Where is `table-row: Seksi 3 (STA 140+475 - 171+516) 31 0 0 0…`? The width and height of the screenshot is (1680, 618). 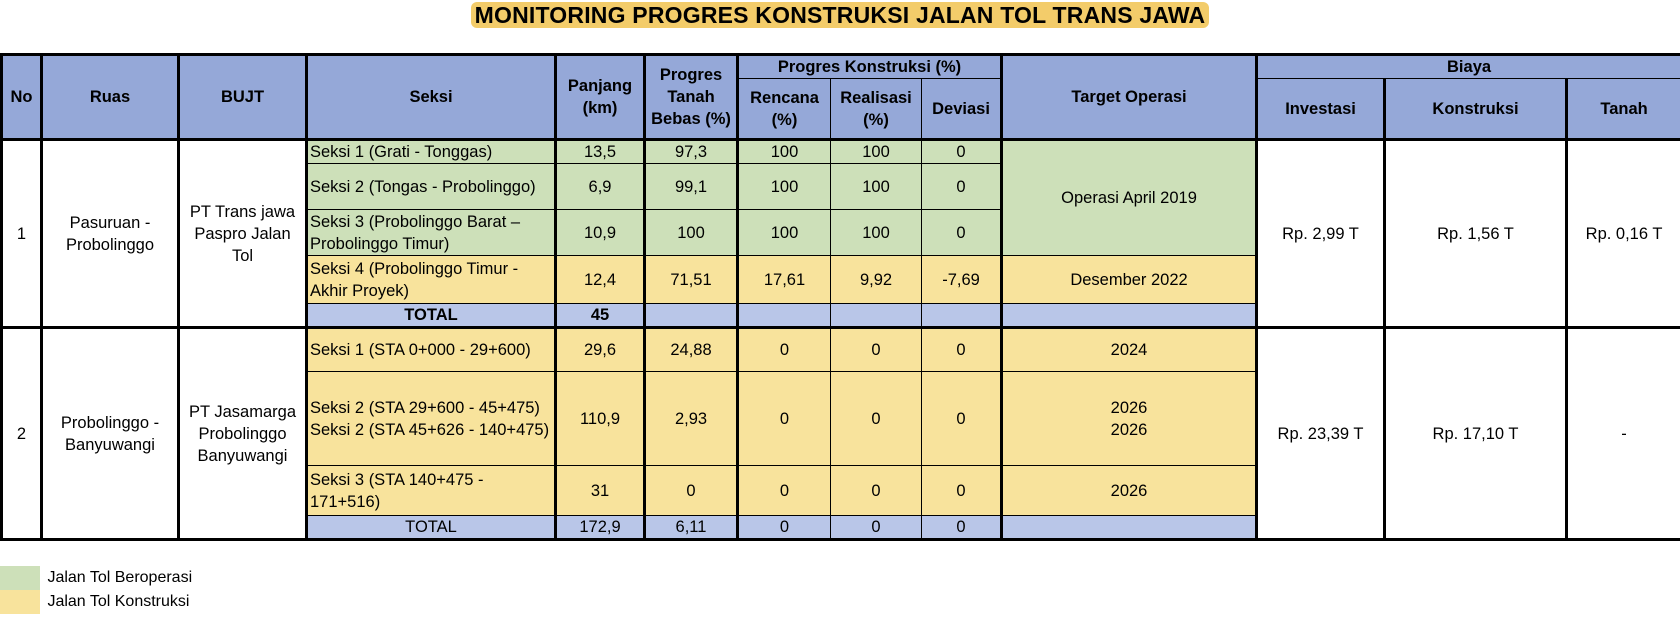 table-row: Seksi 3 (STA 140+475 - 171+516) 31 0 0 0… is located at coordinates (841, 490).